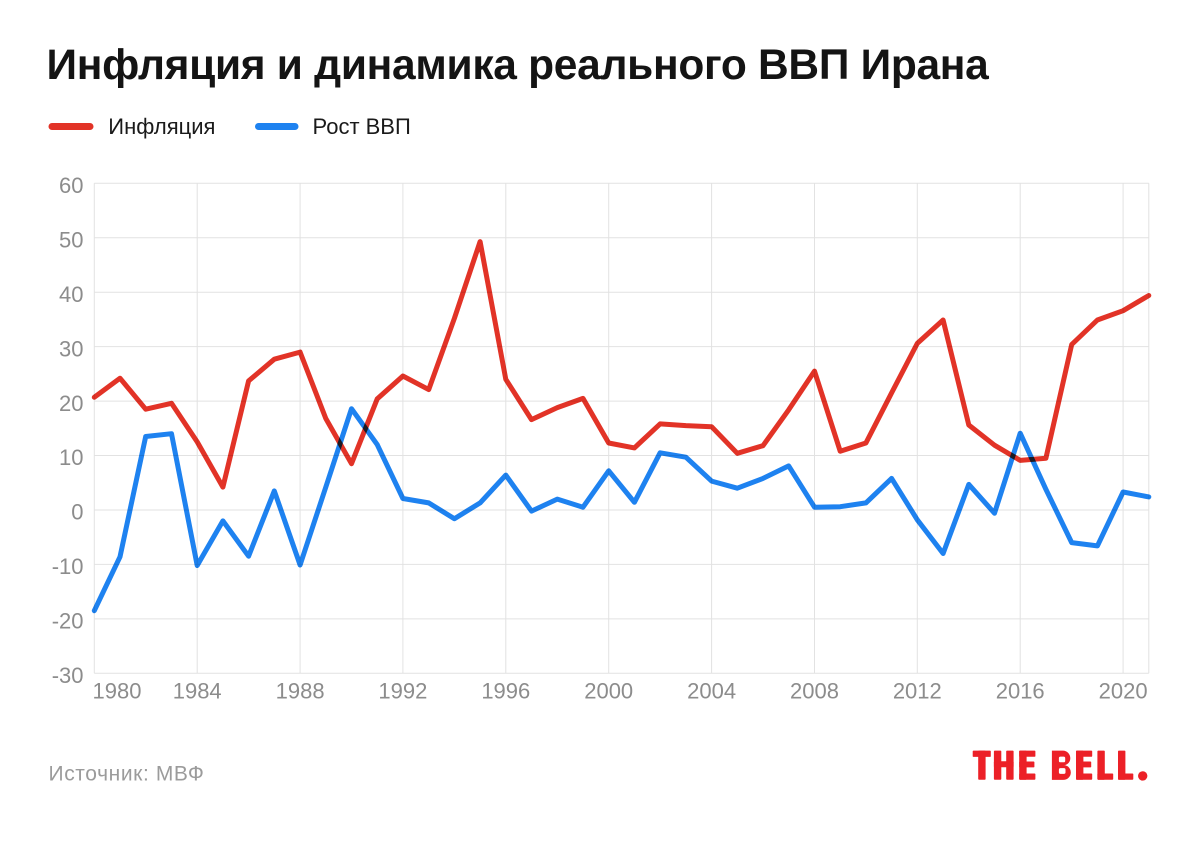 The height and width of the screenshot is (841, 1200). I want to click on svg-text: 60, so click(71, 185).